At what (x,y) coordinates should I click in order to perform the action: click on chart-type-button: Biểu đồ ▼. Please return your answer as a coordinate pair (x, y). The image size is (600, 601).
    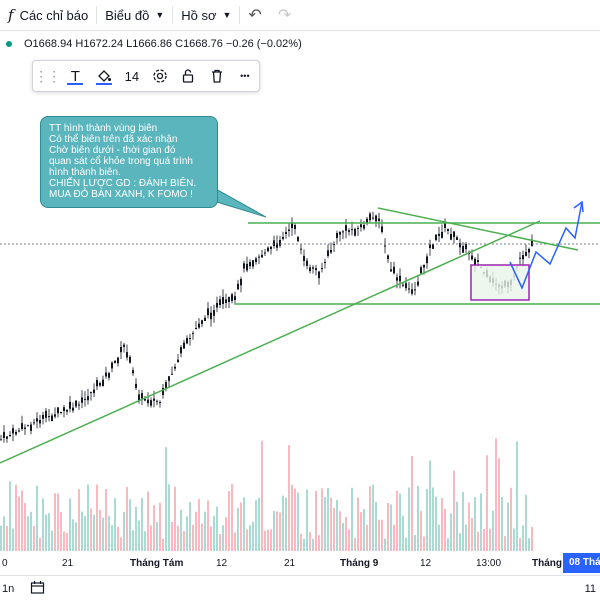
    Looking at the image, I should click on (134, 15).